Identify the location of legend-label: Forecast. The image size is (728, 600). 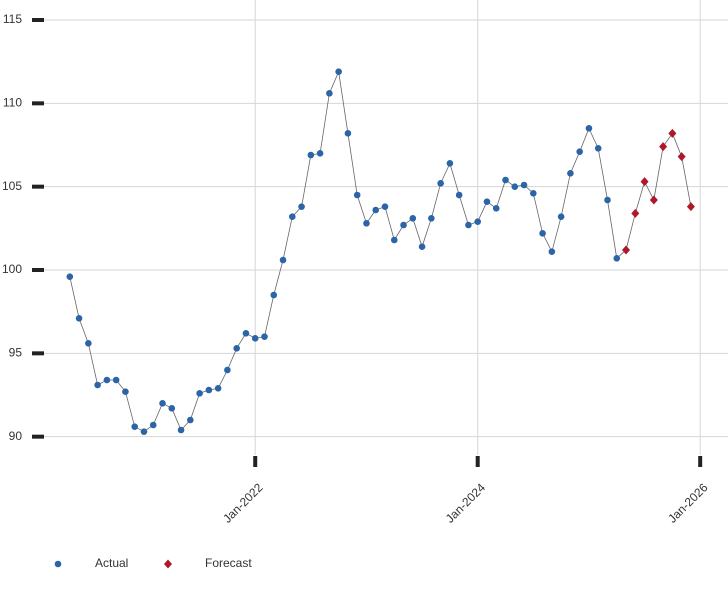
(228, 563).